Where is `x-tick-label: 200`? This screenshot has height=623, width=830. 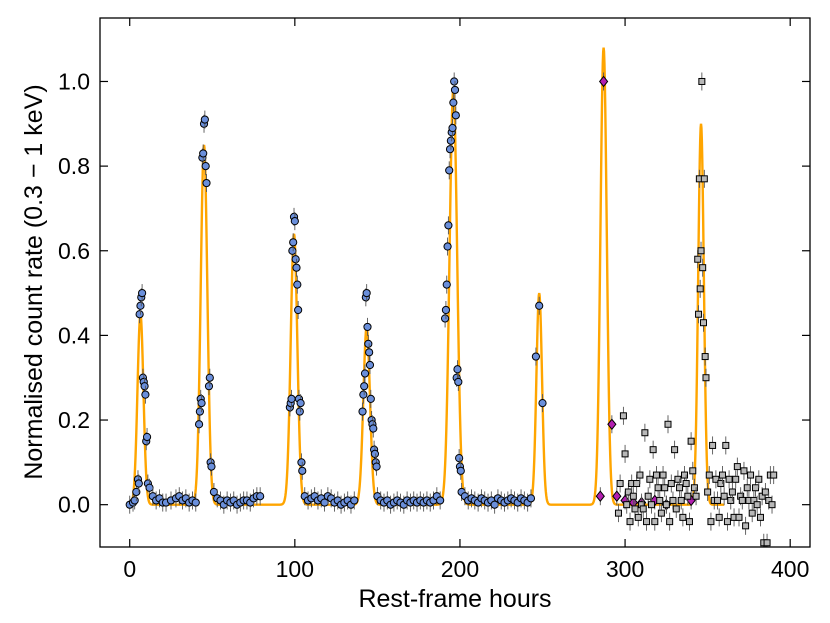 x-tick-label: 200 is located at coordinates (460, 569).